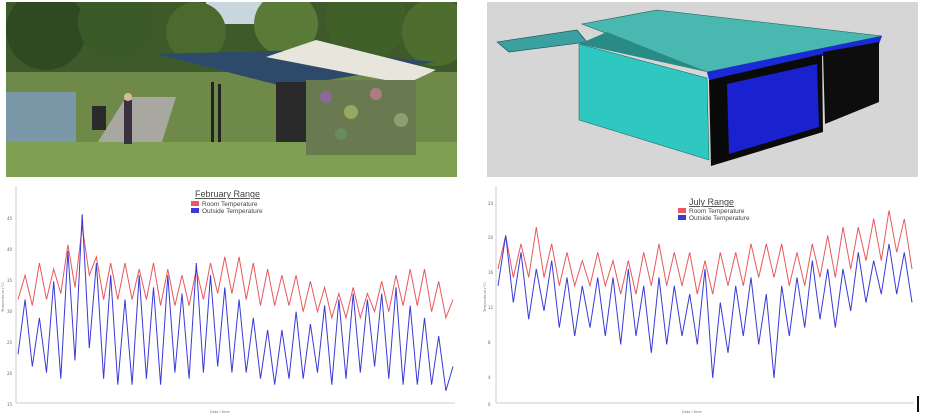 The width and height of the screenshot is (925, 415). Describe the element at coordinates (489, 404) in the screenshot. I see `y-tick: 0` at that location.